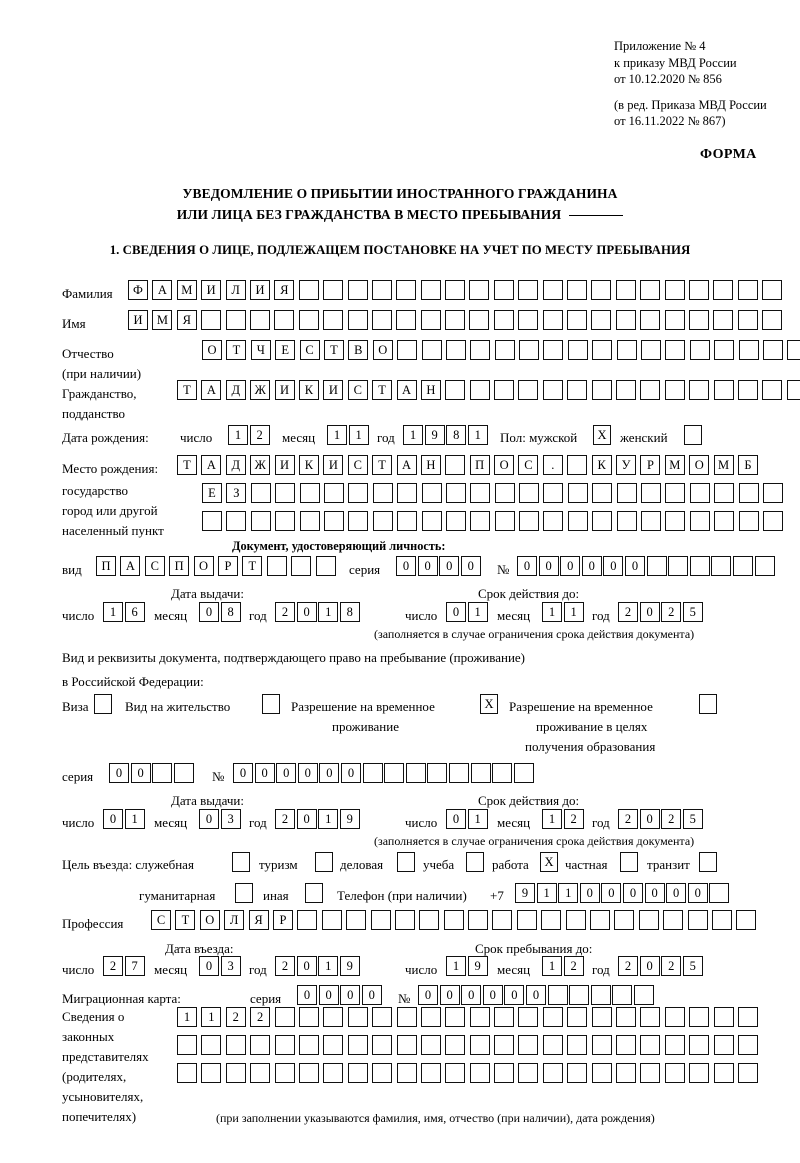  What do you see at coordinates (626, 465) in the screenshot?
I see `char-box: У` at bounding box center [626, 465].